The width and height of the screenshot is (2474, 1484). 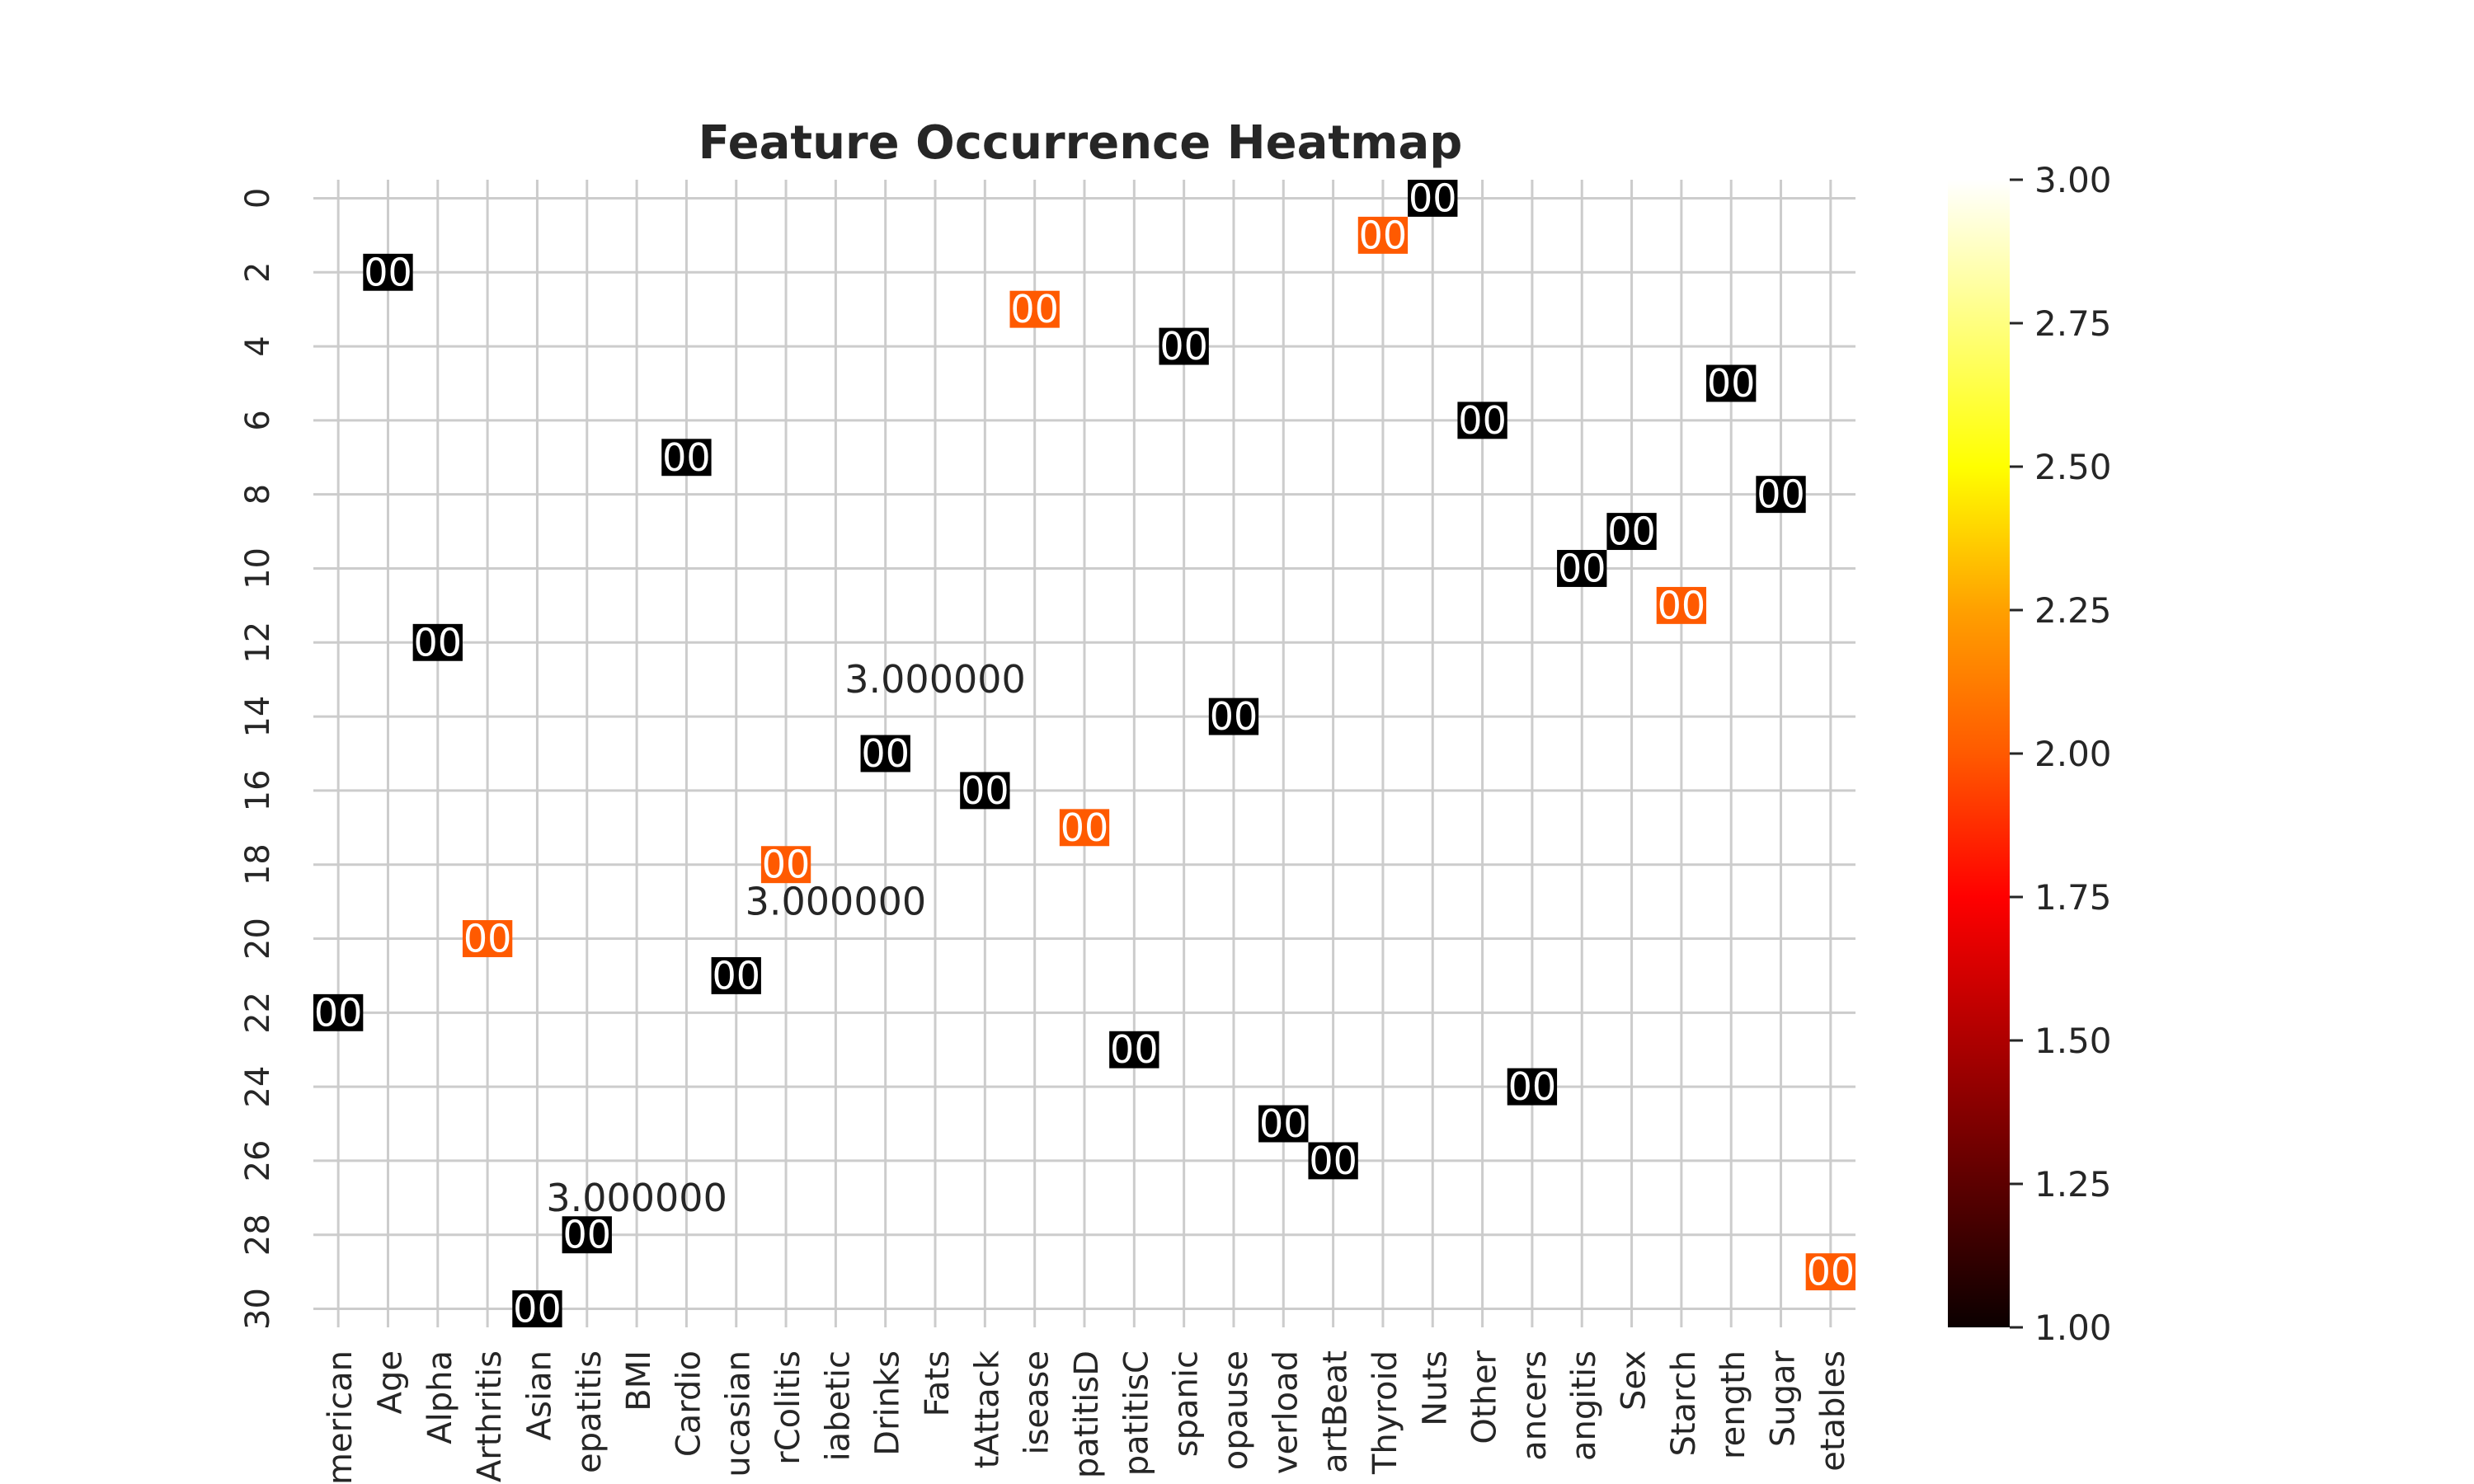 What do you see at coordinates (258, 864) in the screenshot?
I see `y-tick-label: 18` at bounding box center [258, 864].